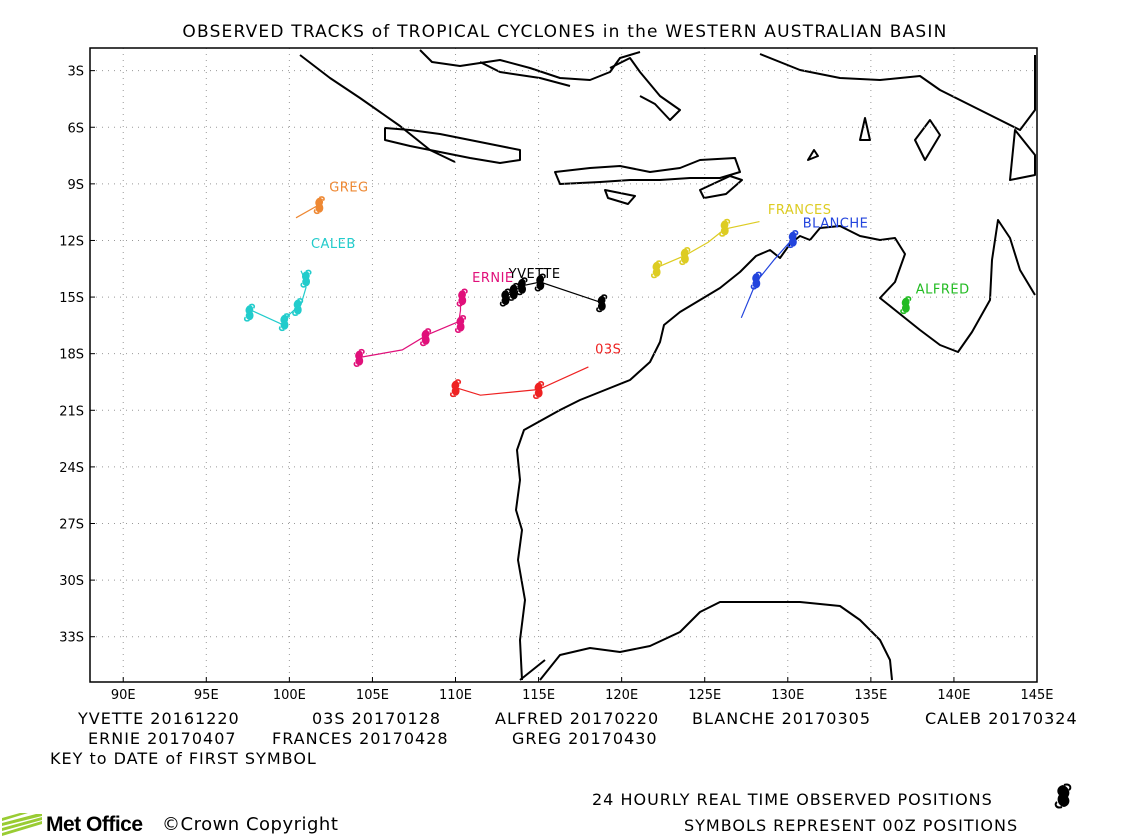  What do you see at coordinates (75, 185) in the screenshot?
I see `lat-tick-label: 9S` at bounding box center [75, 185].